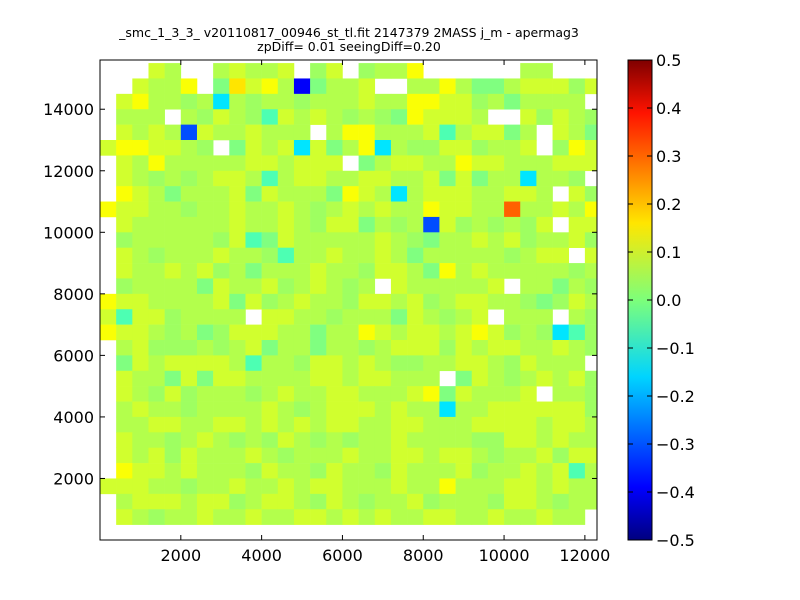 This screenshot has height=600, width=800. What do you see at coordinates (68, 171) in the screenshot?
I see `y-tick-label: 12000` at bounding box center [68, 171].